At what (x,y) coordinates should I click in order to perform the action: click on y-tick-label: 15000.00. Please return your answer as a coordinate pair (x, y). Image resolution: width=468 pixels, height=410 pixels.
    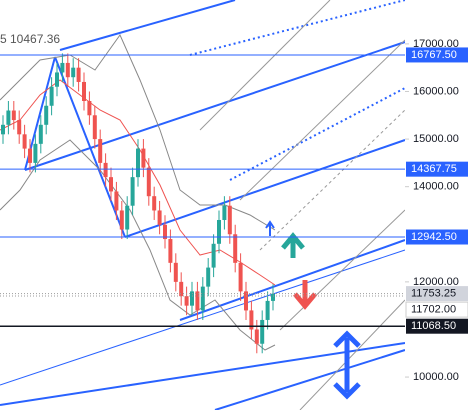
    Looking at the image, I should click on (436, 139).